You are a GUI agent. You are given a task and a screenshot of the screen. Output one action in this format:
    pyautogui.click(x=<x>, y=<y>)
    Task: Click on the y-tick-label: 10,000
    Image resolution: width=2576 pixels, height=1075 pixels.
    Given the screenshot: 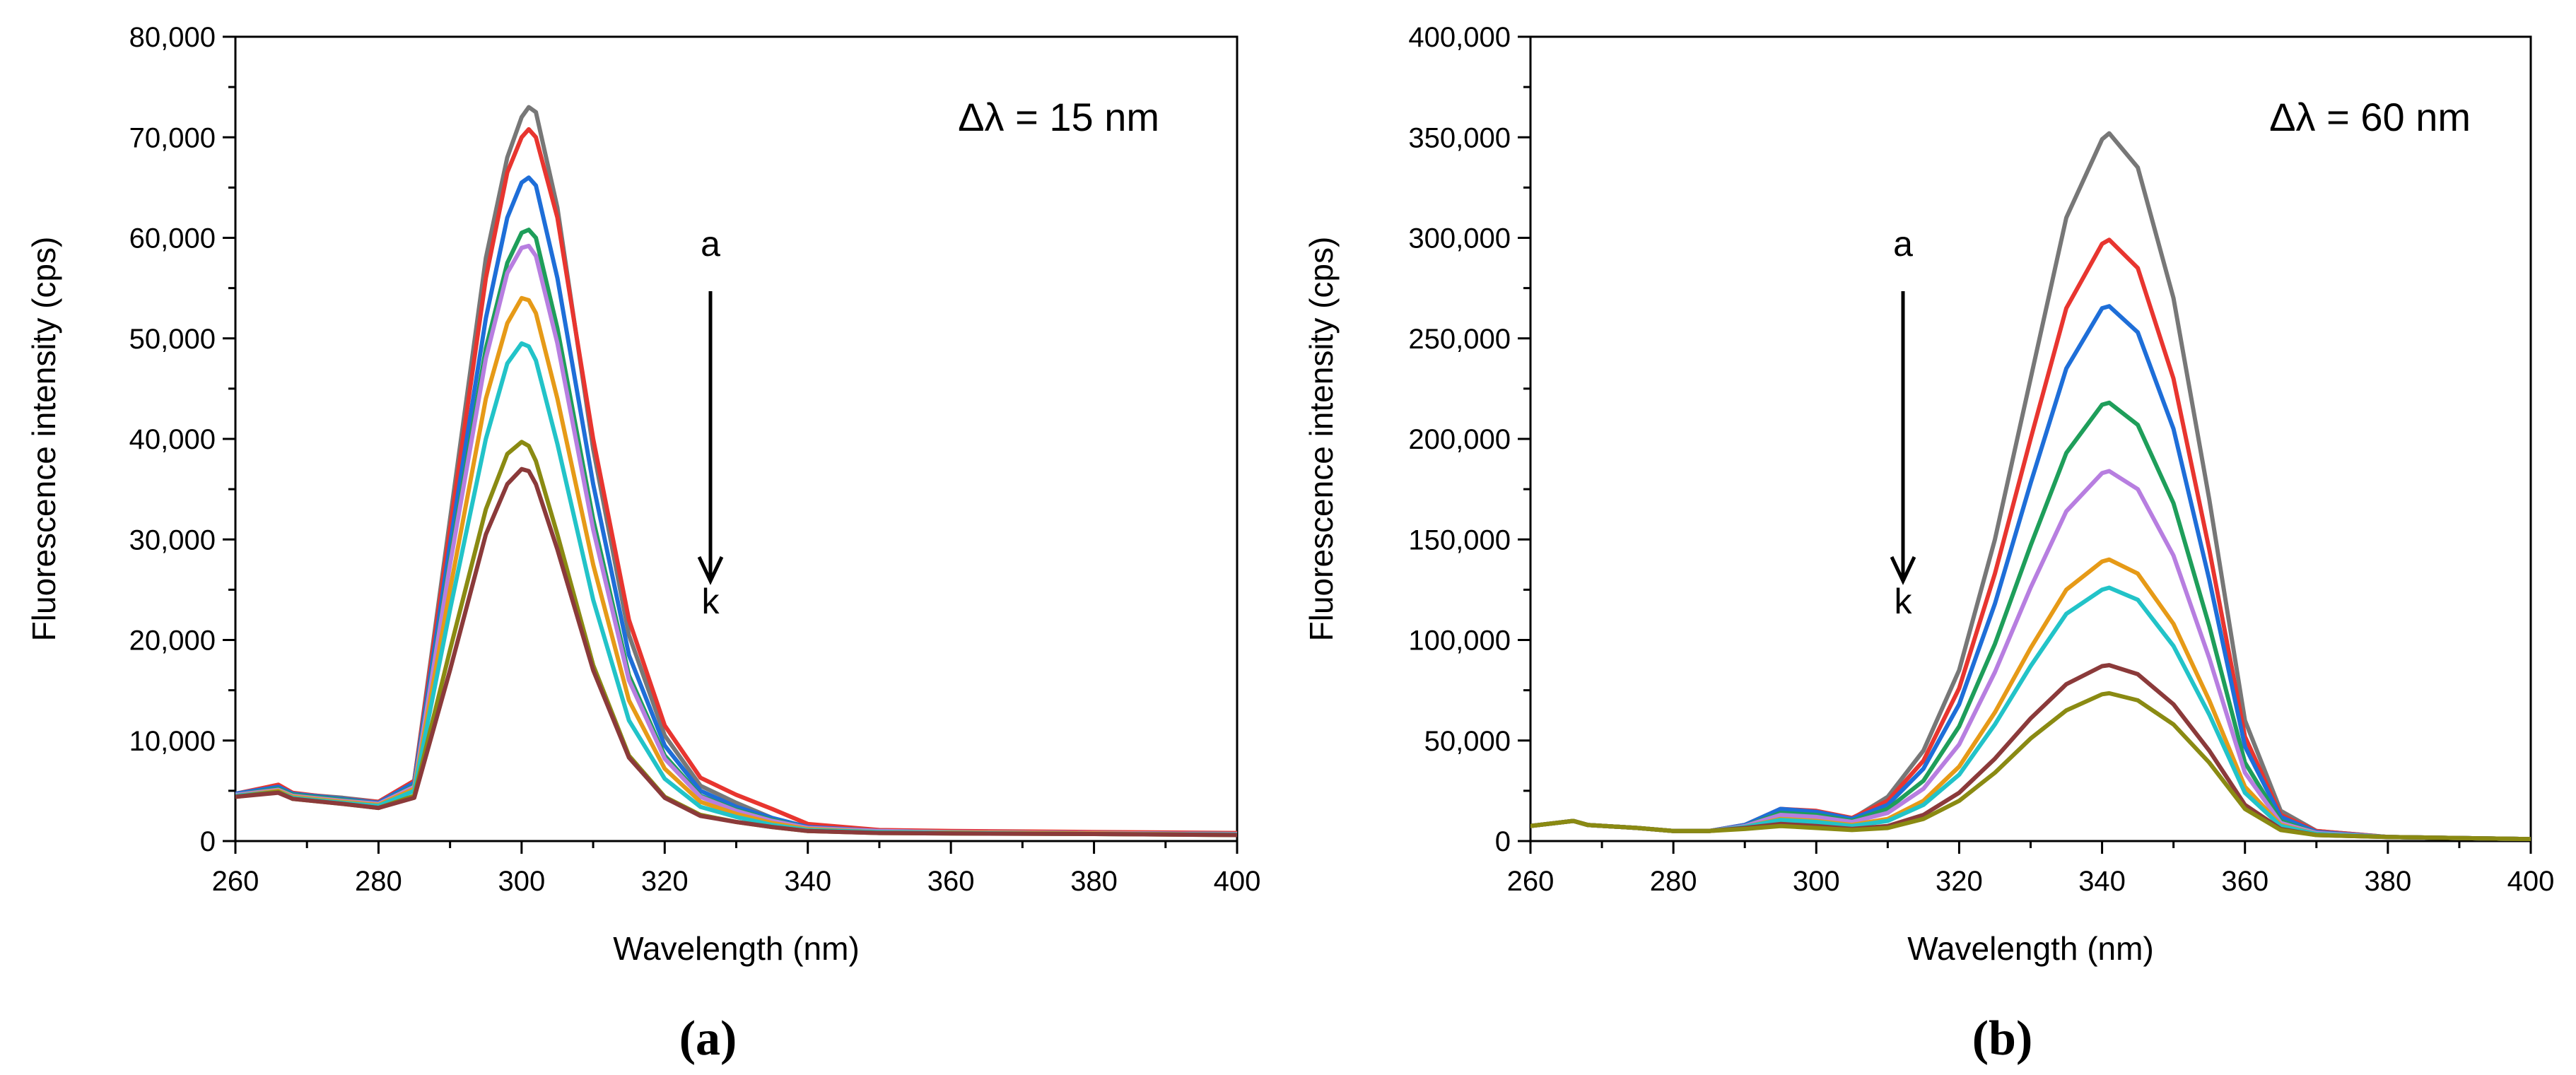 What is the action you would take?
    pyautogui.click(x=172, y=741)
    